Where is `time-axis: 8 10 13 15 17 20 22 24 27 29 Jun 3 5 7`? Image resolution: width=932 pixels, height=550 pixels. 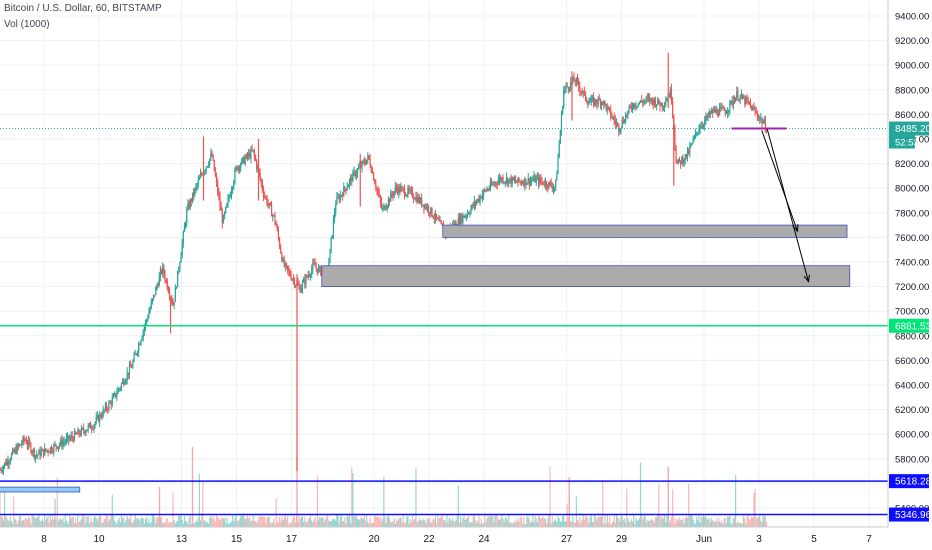 time-axis: 8 10 13 15 17 20 22 24 27 29 Jun 3 5 7 is located at coordinates (466, 538).